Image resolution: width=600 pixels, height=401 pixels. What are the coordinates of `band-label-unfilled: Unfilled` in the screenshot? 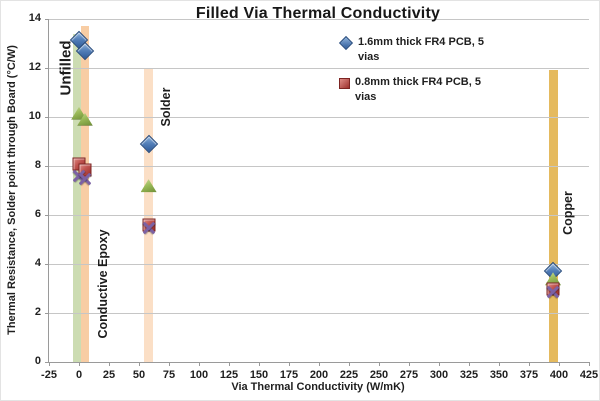 It's located at (66, 68).